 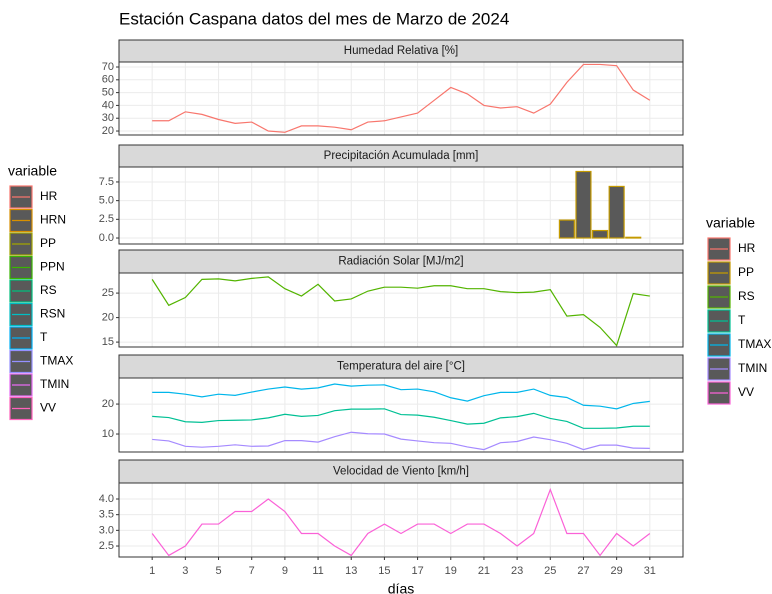 I want to click on x-tick-label: 11, so click(x=317, y=571).